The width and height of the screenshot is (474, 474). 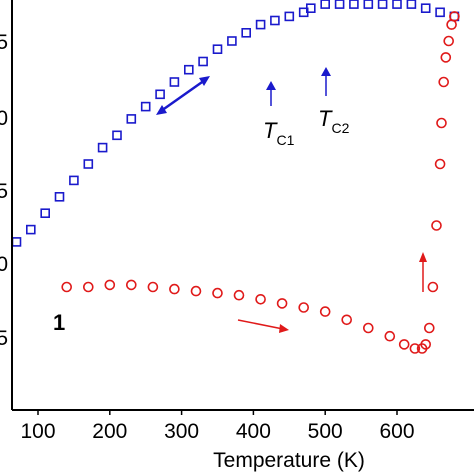 What do you see at coordinates (289, 460) in the screenshot?
I see `x-axis-label: Temperature (K)` at bounding box center [289, 460].